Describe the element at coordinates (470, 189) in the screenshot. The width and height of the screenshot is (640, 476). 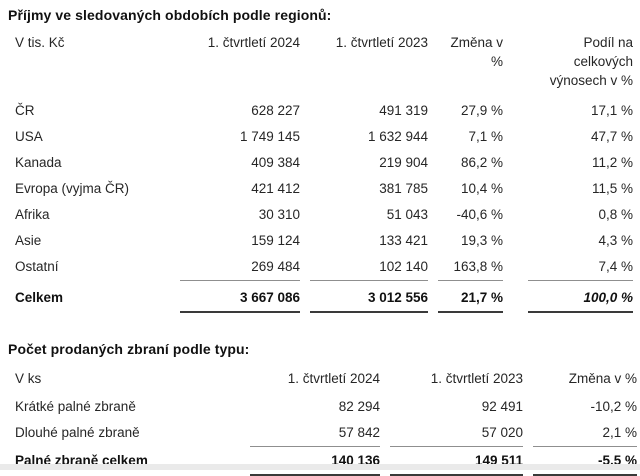
I see `value-change: 10,4 %` at that location.